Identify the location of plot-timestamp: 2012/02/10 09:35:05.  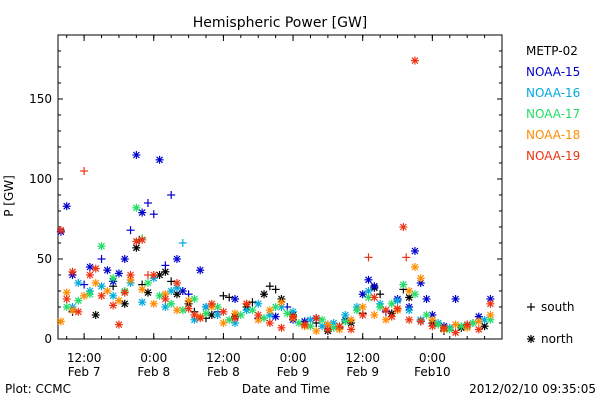
(532, 389).